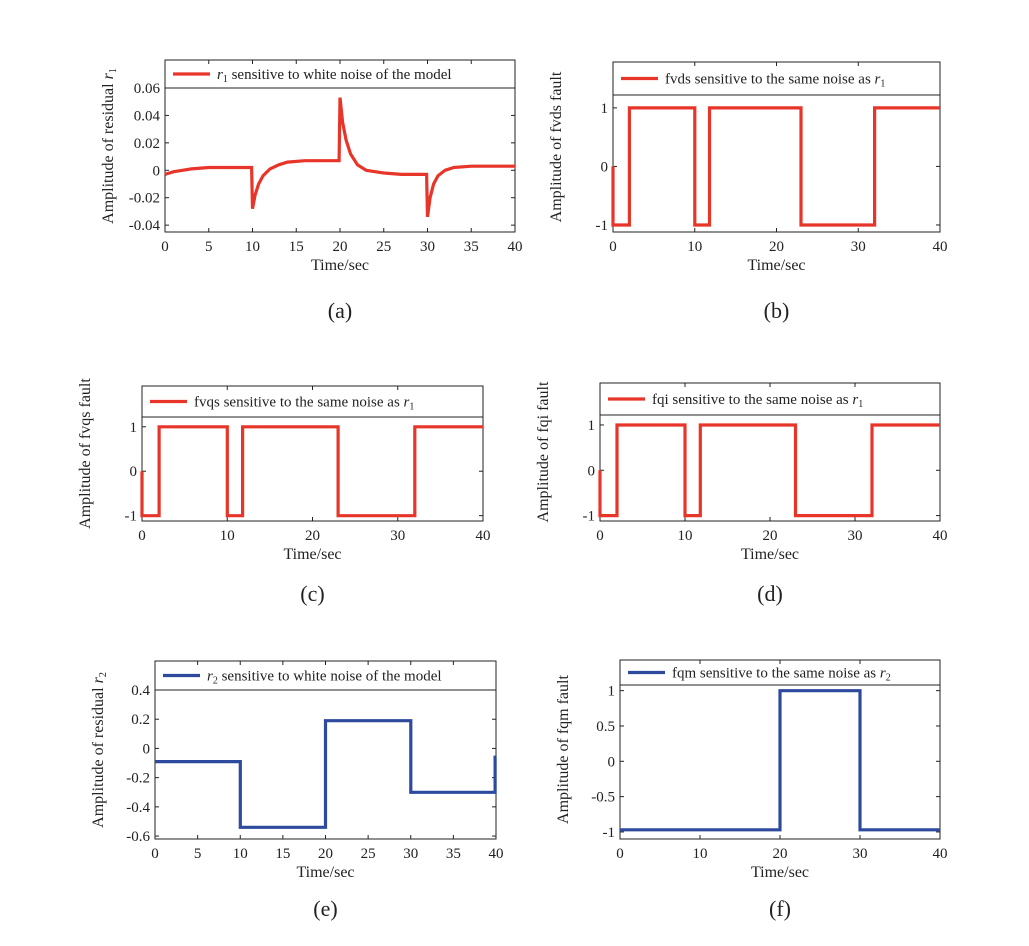 The image size is (1029, 946). Describe the element at coordinates (138, 808) in the screenshot. I see `y-tick-label: -0.4` at that location.